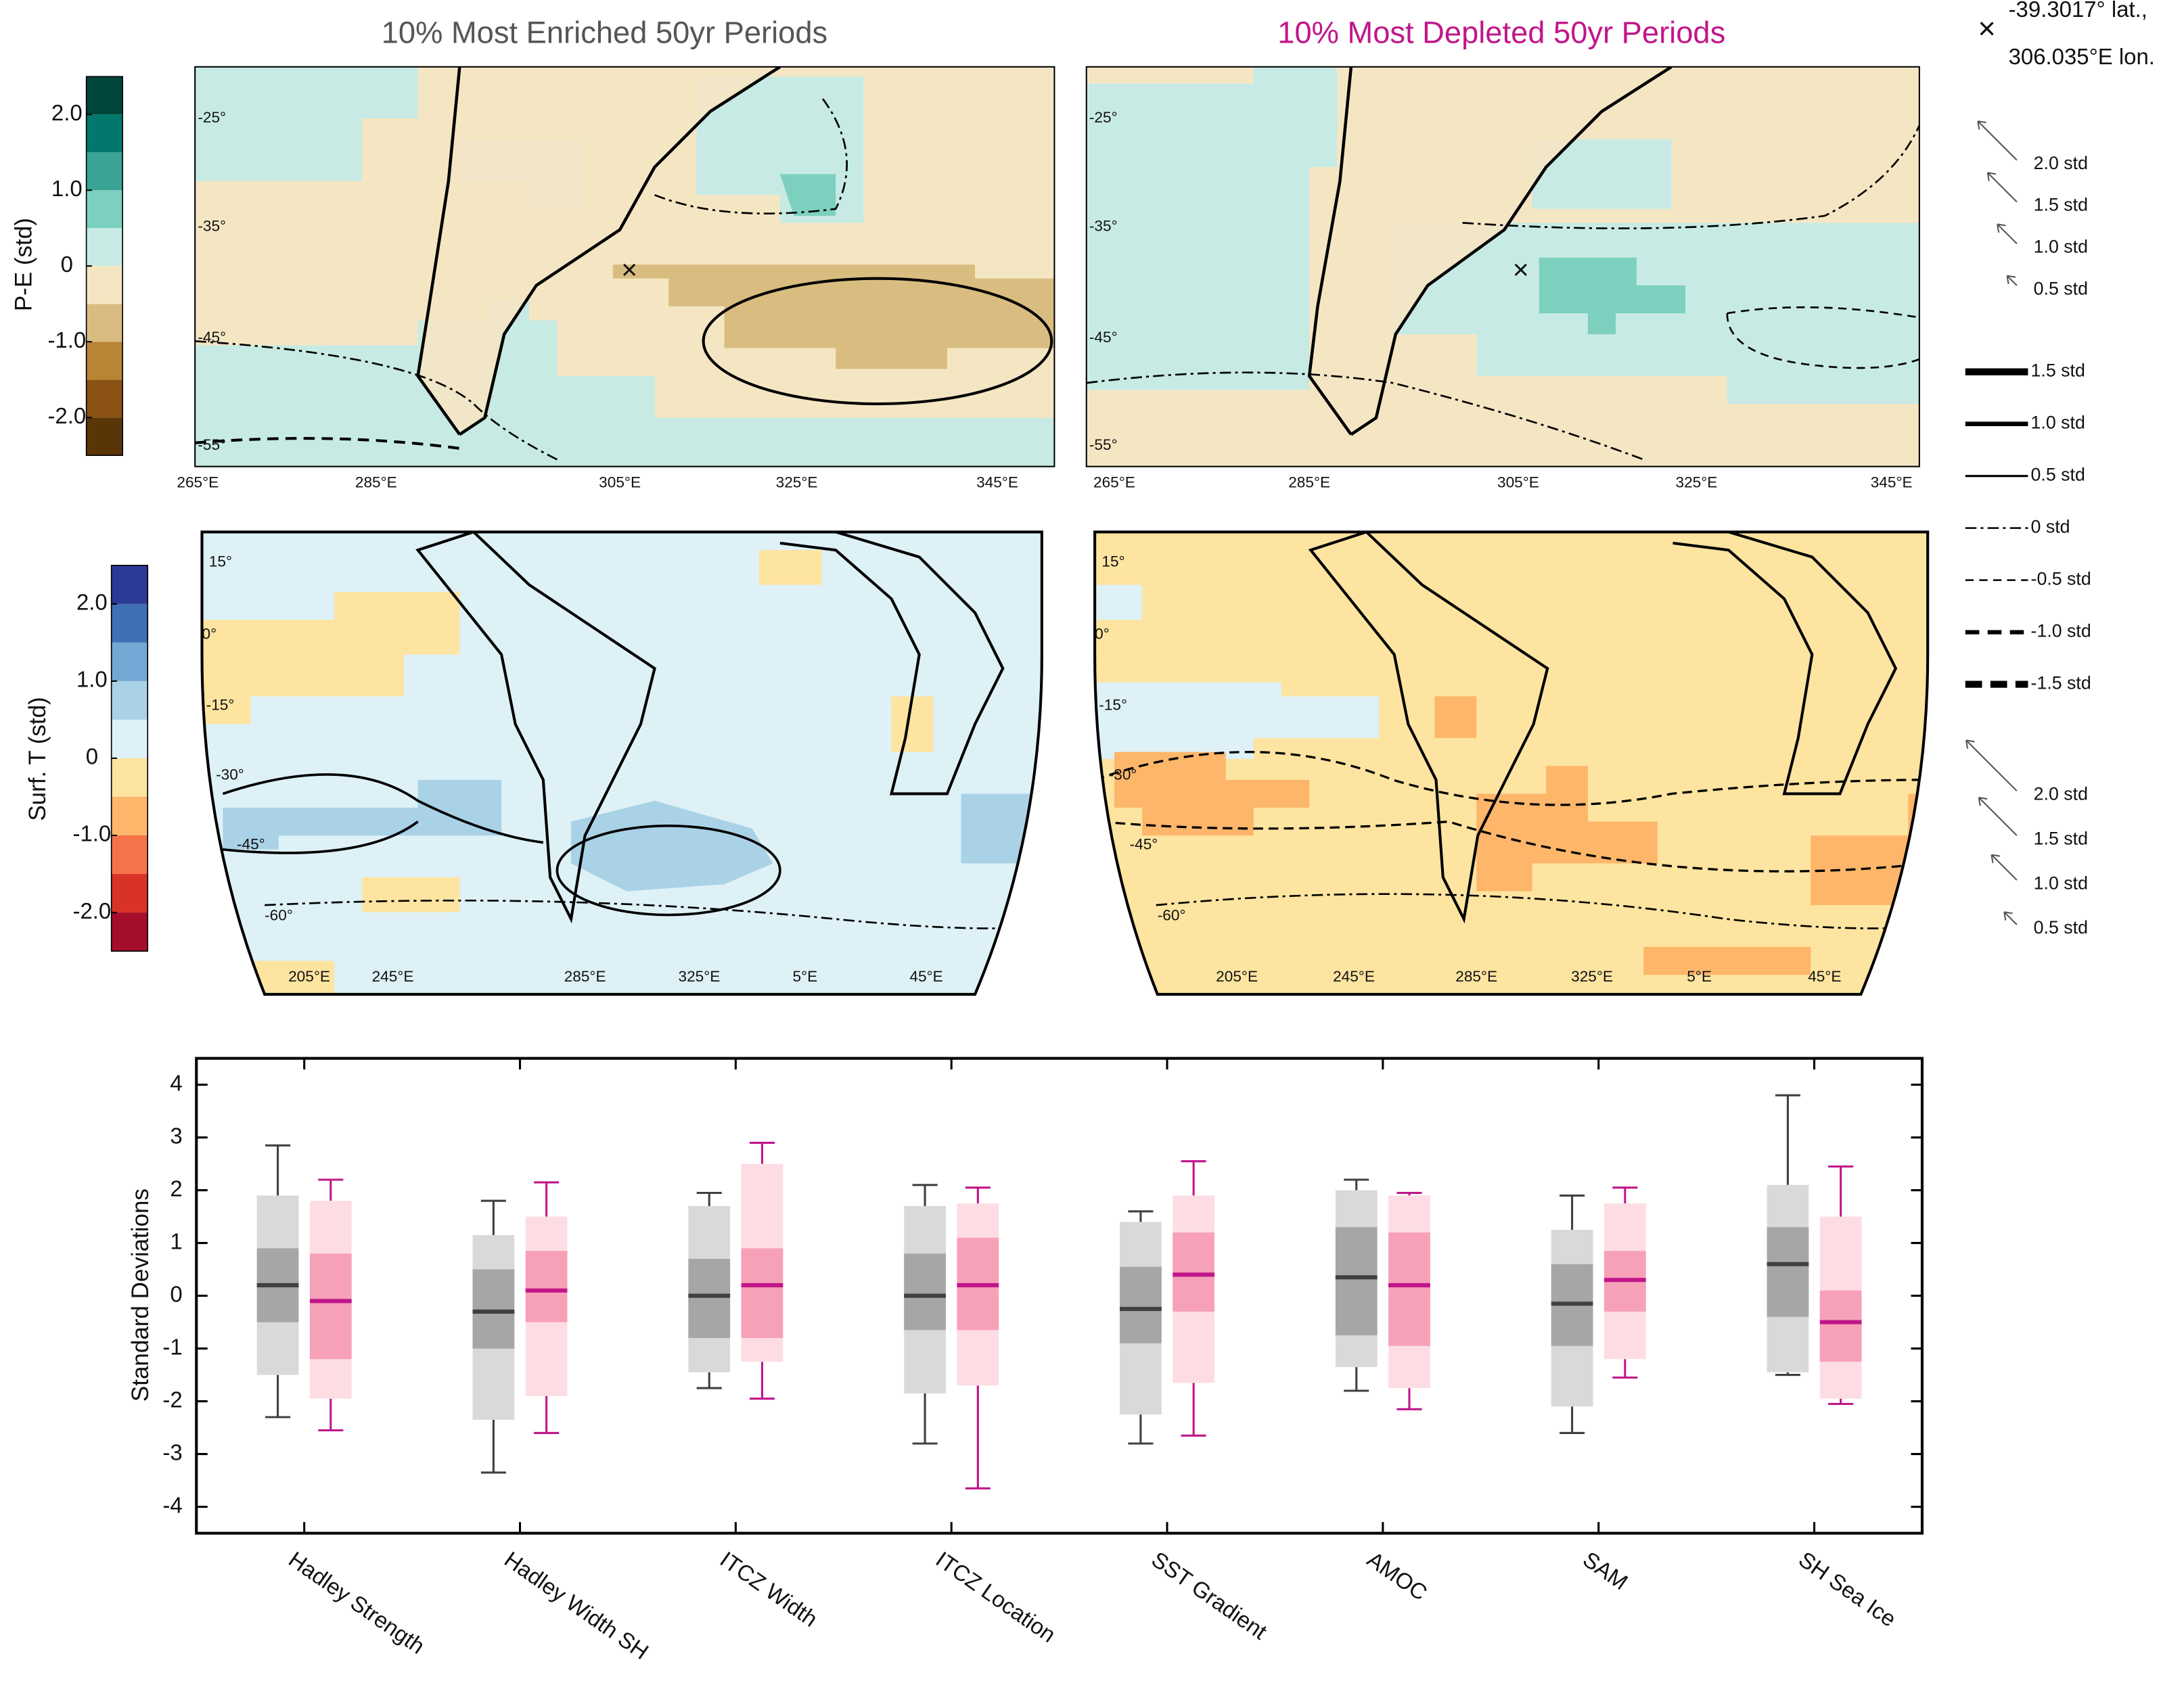  I want to click on y-tick-label: -3, so click(172, 1451).